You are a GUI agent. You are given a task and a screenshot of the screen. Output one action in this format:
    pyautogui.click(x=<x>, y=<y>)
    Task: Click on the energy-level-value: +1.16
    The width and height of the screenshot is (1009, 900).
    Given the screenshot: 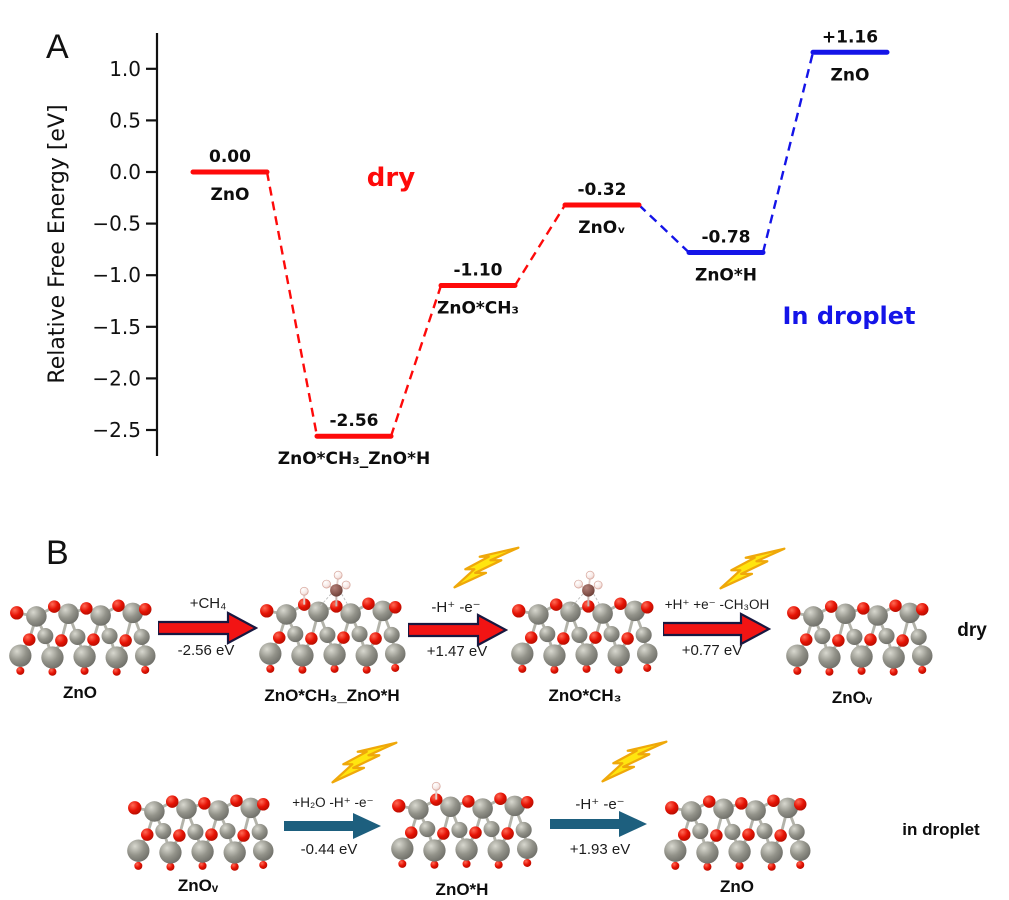 What is the action you would take?
    pyautogui.click(x=850, y=37)
    